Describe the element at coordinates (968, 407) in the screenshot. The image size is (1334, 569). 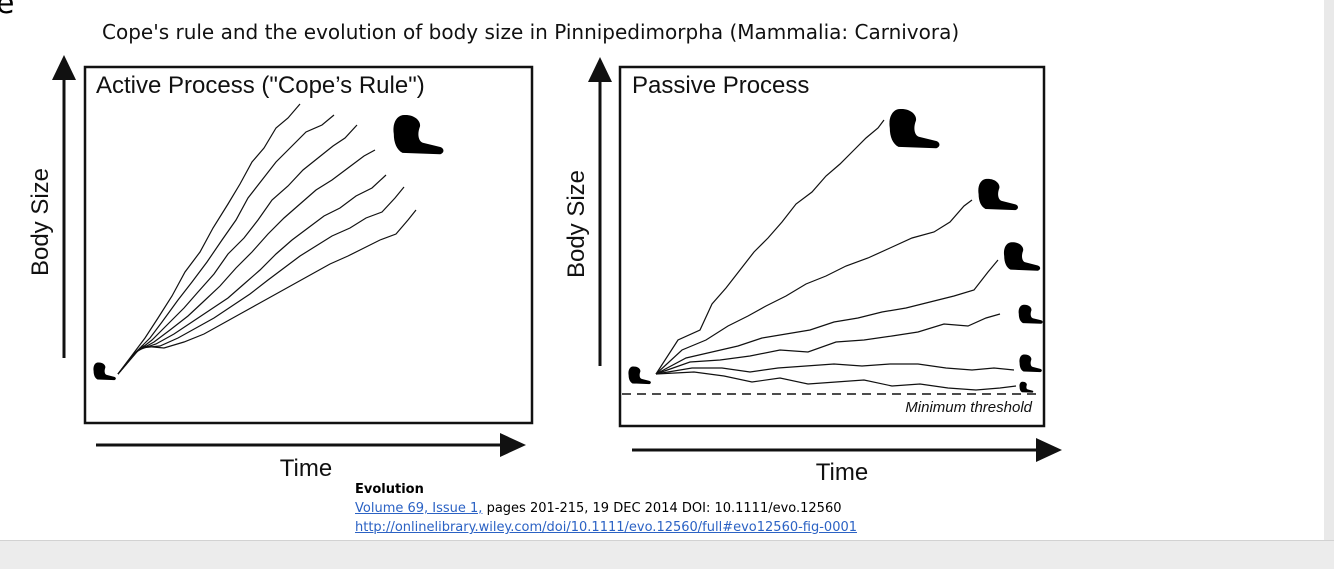
I see `minimum-threshold-label: Minimum threshold` at that location.